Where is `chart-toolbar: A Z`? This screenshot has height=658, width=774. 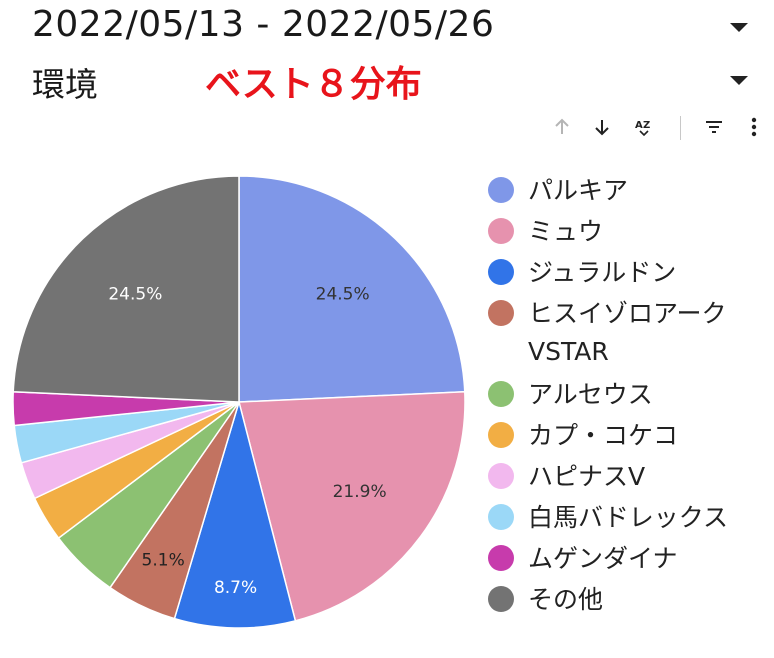
chart-toolbar: A Z is located at coordinates (658, 127).